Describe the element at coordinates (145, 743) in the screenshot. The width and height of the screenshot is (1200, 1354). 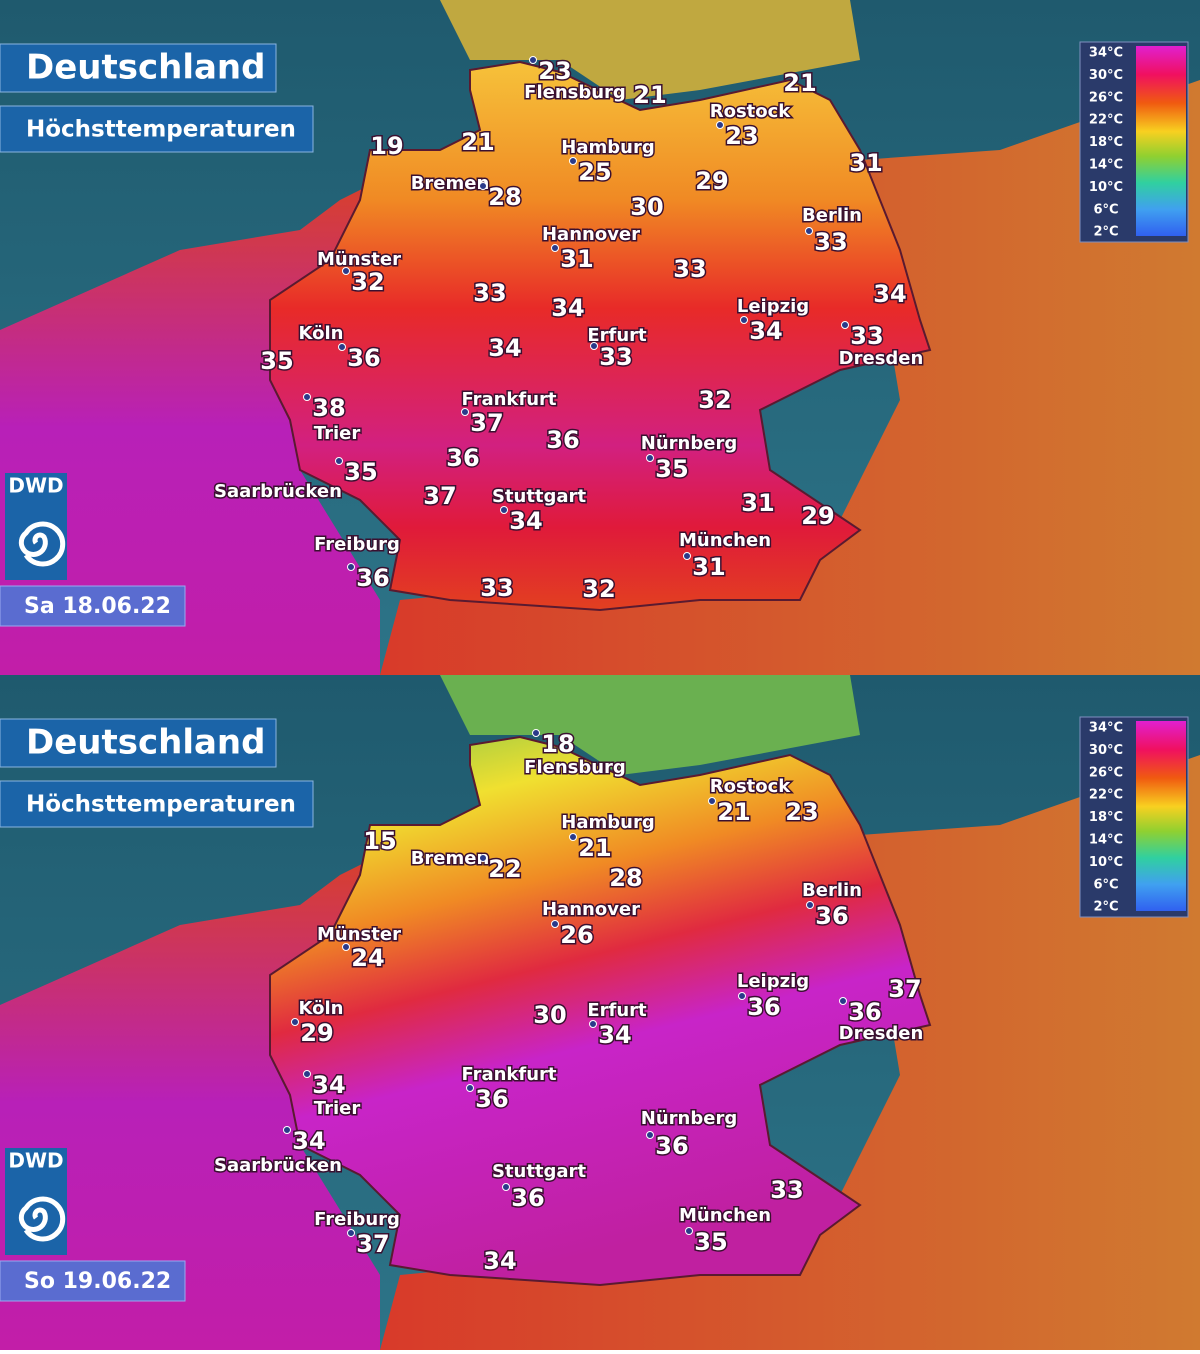
I see `title: Deutschland` at that location.